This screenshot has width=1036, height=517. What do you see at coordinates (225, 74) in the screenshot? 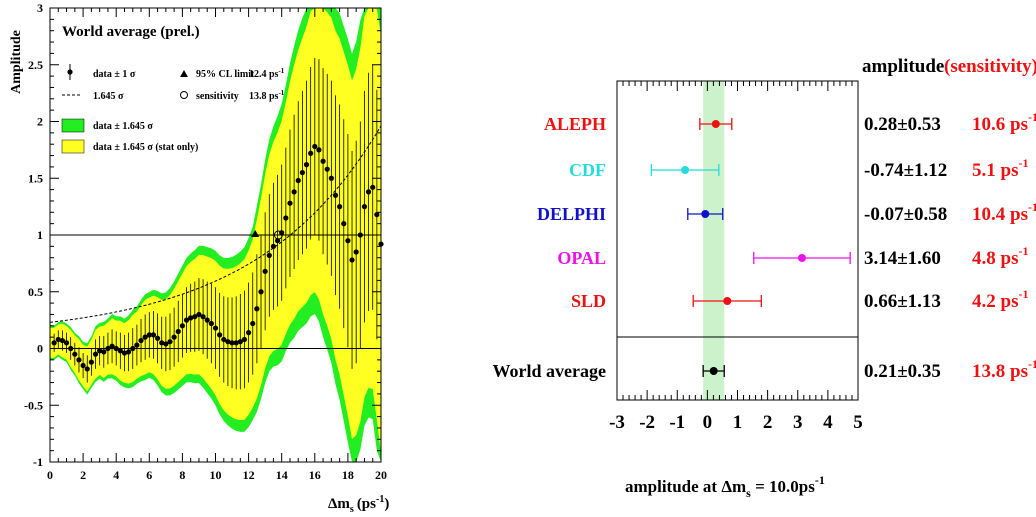
I see `legend-limit-label: 95% CL limit` at bounding box center [225, 74].